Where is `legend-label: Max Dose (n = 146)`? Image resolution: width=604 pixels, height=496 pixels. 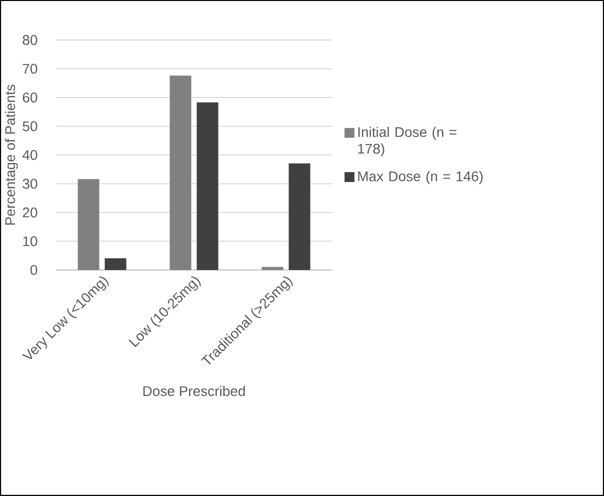 legend-label: Max Dose (n = 146) is located at coordinates (420, 177).